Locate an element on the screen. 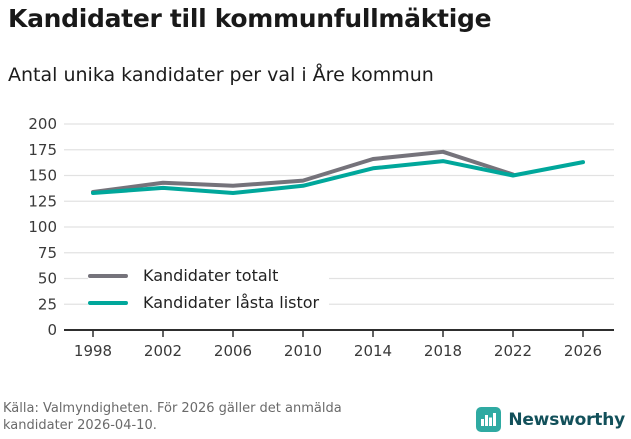 Image resolution: width=631 pixels, height=439 pixels. svg-text: 2002 is located at coordinates (163, 351).